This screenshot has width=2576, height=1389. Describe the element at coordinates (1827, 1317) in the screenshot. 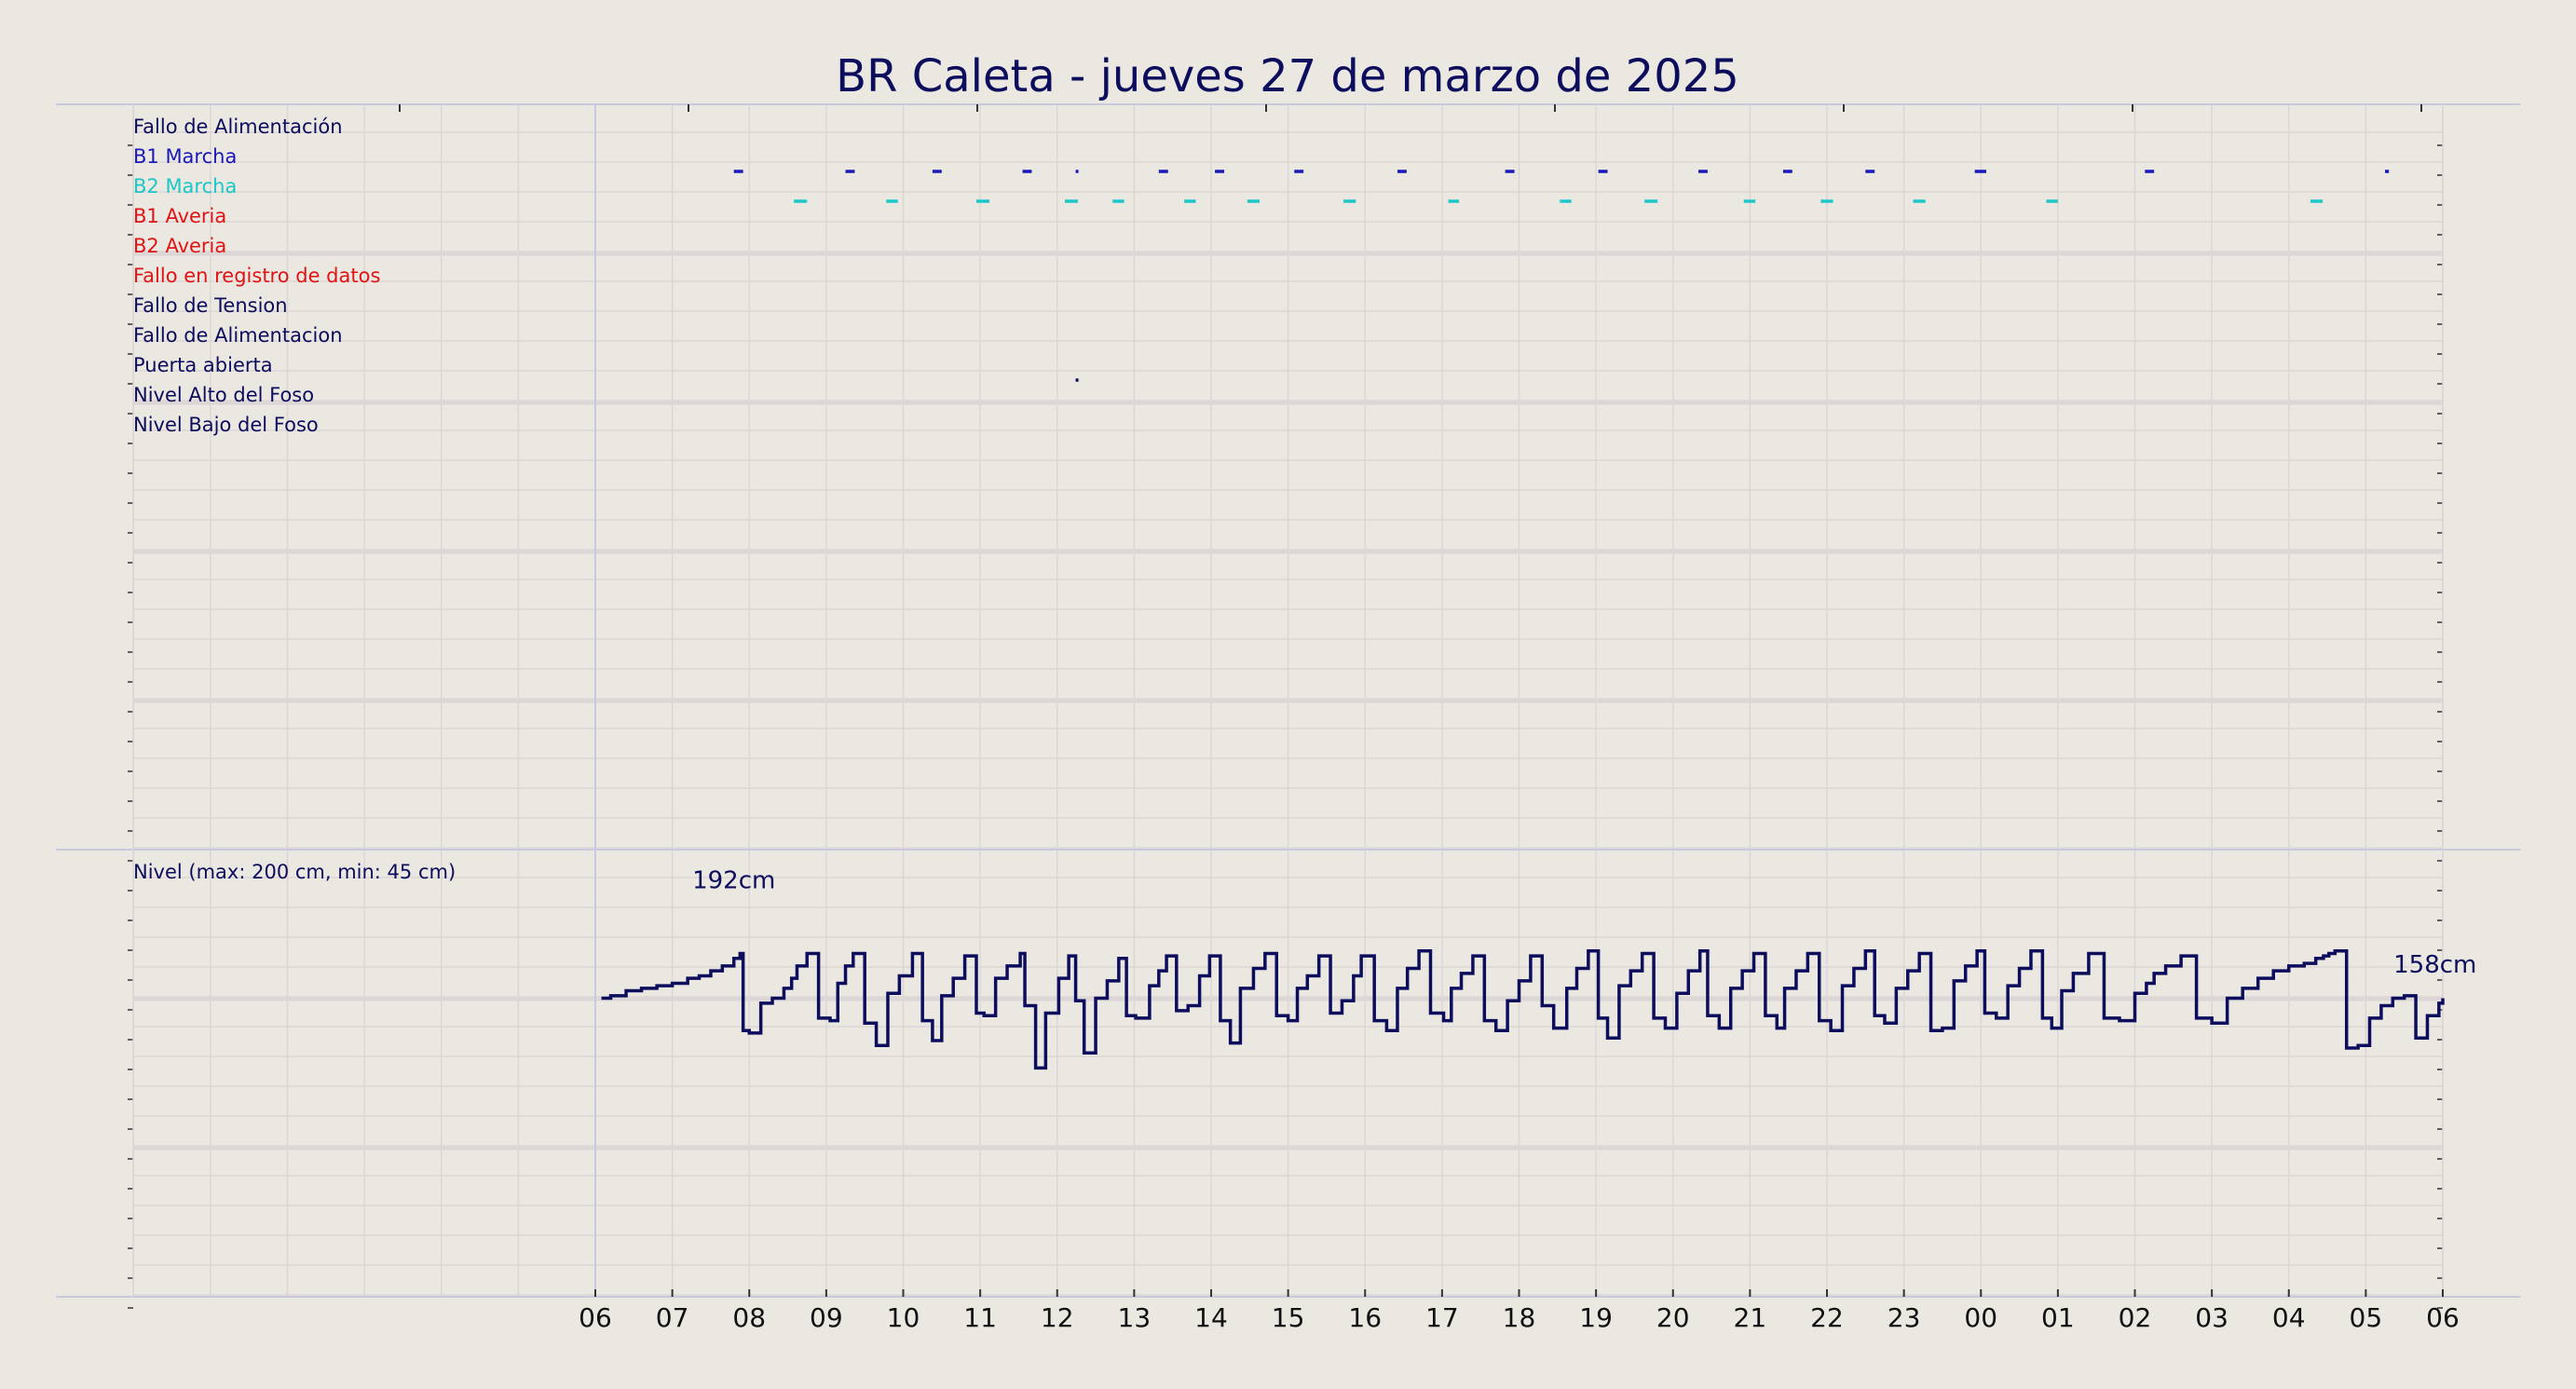

I see `x-tick-label: 22` at that location.